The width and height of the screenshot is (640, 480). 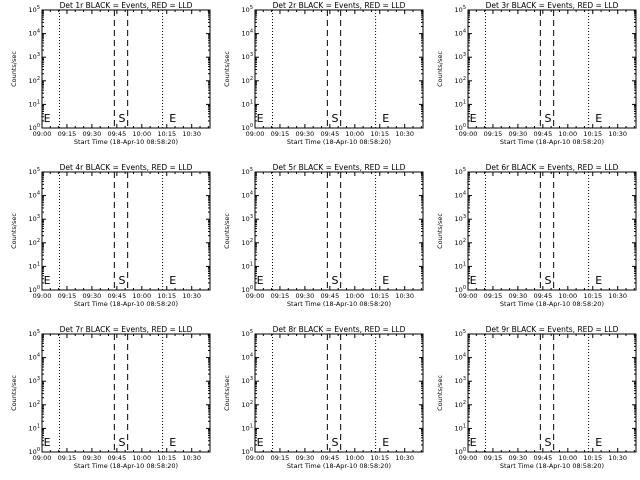 What do you see at coordinates (126, 329) in the screenshot?
I see `panel-title: Det 7r BLACK = Events, RED = LLD` at bounding box center [126, 329].